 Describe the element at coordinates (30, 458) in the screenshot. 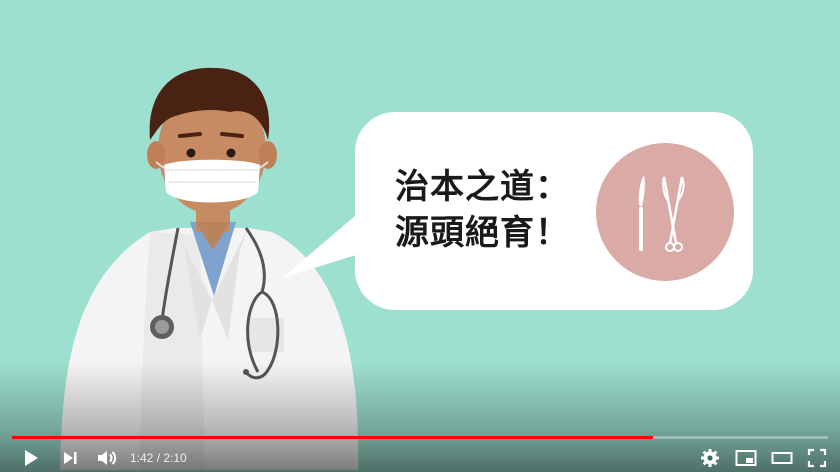

I see `play-icon` at that location.